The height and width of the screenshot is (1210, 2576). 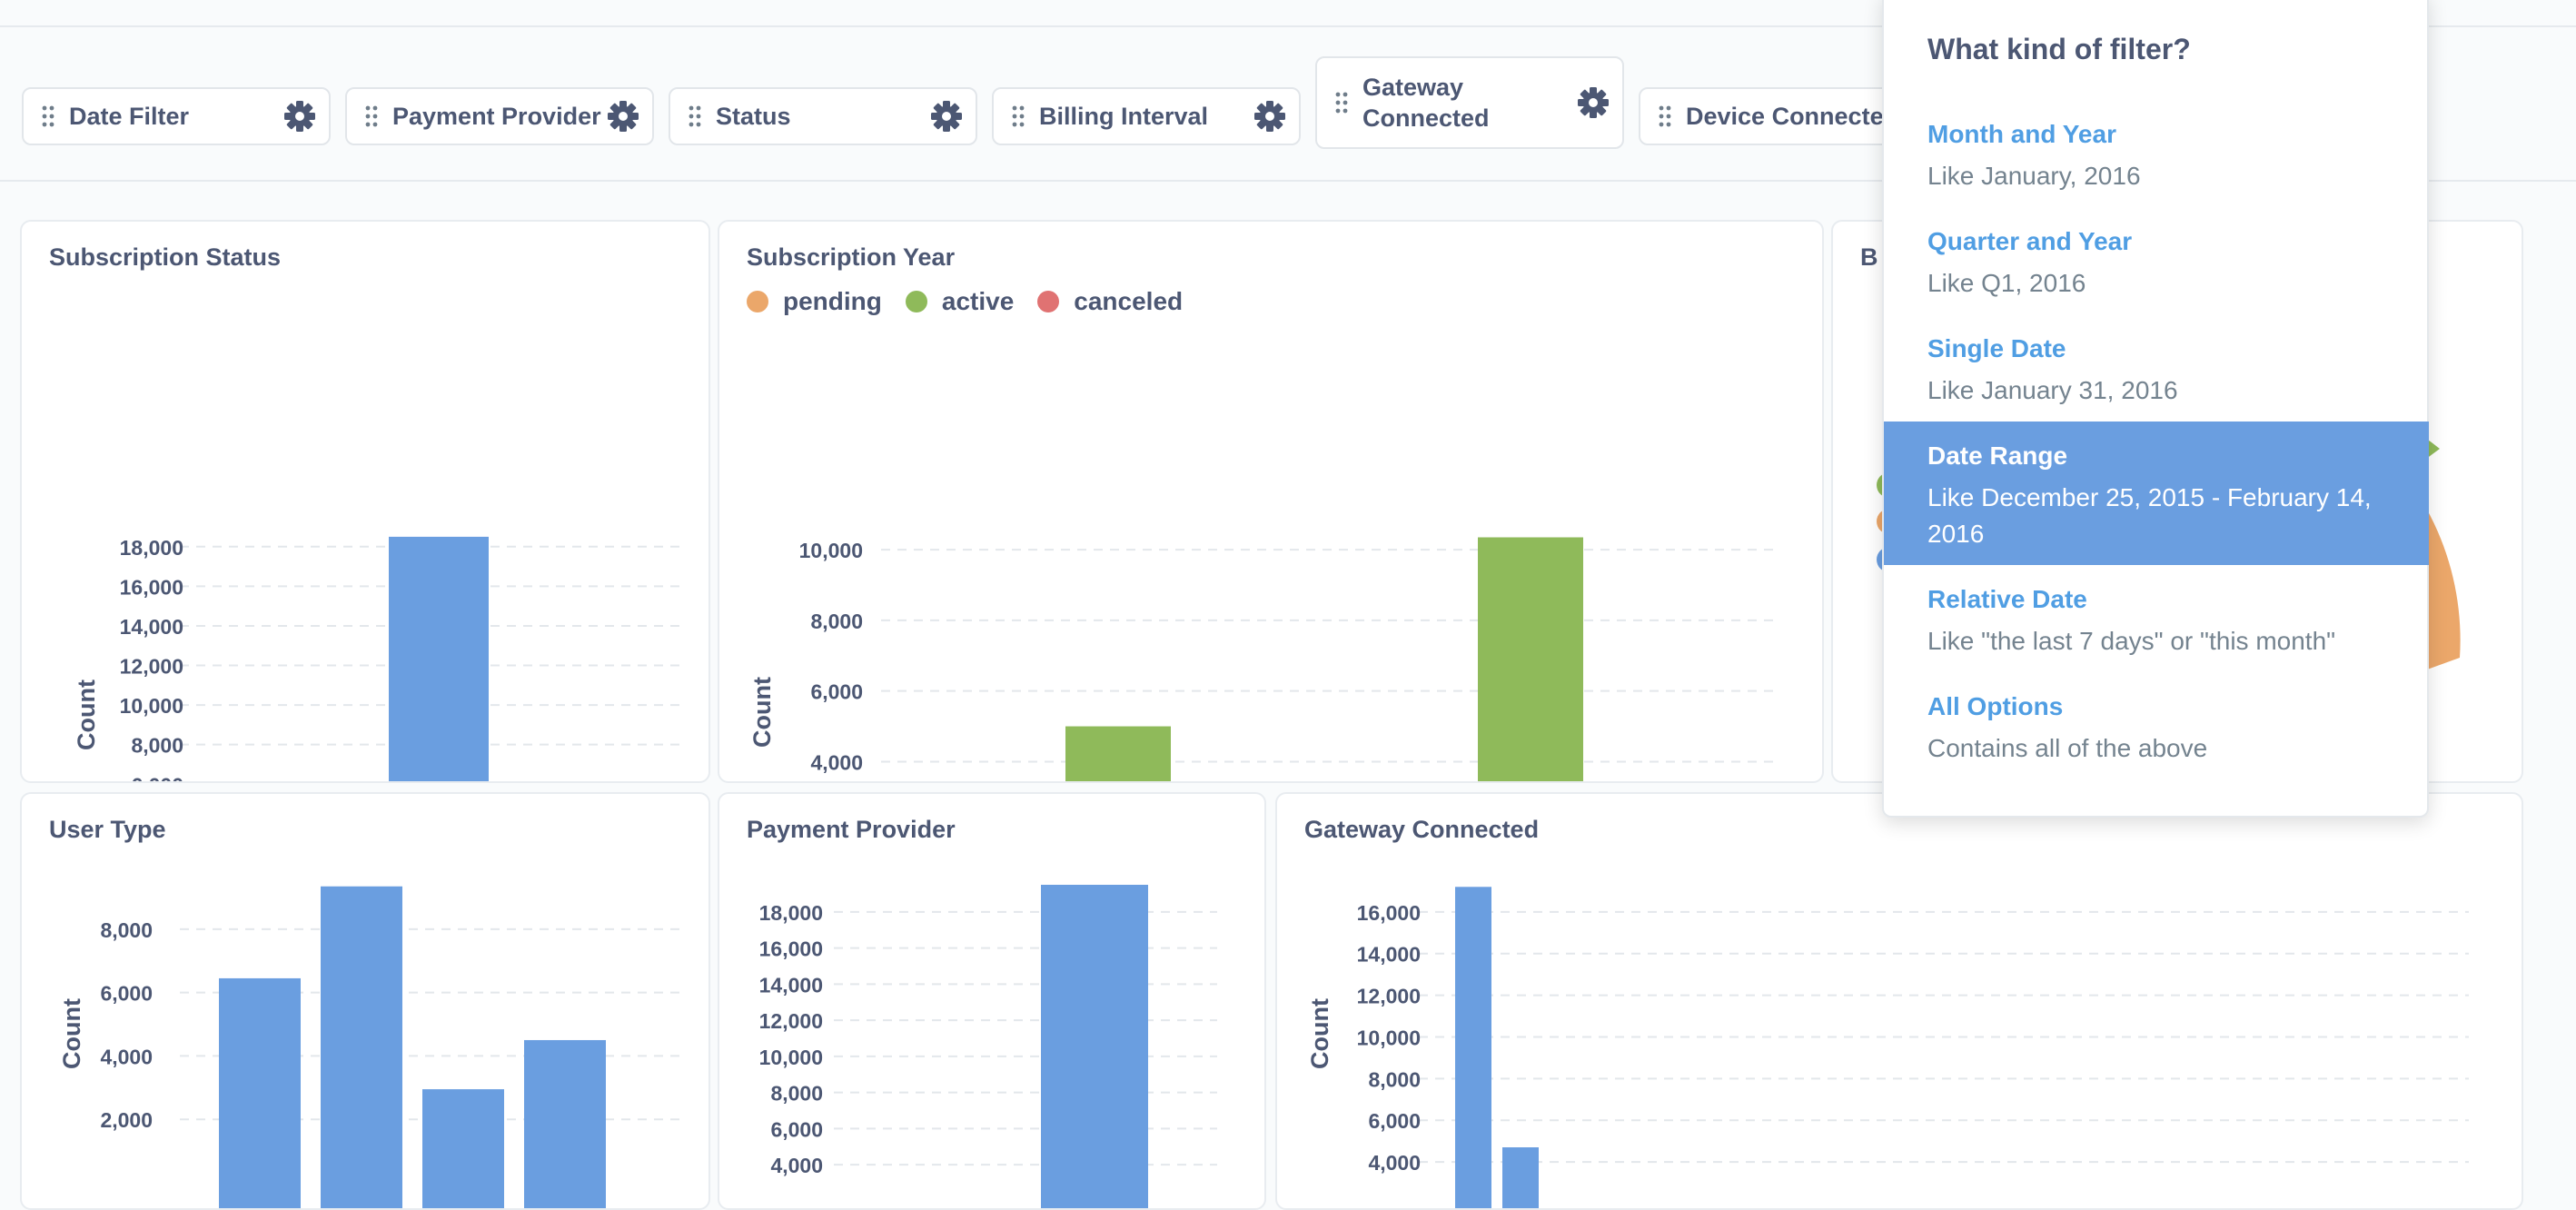 I want to click on filter-option-quarter-year: Quarter and Year Like Q1, 2016, so click(x=2156, y=254).